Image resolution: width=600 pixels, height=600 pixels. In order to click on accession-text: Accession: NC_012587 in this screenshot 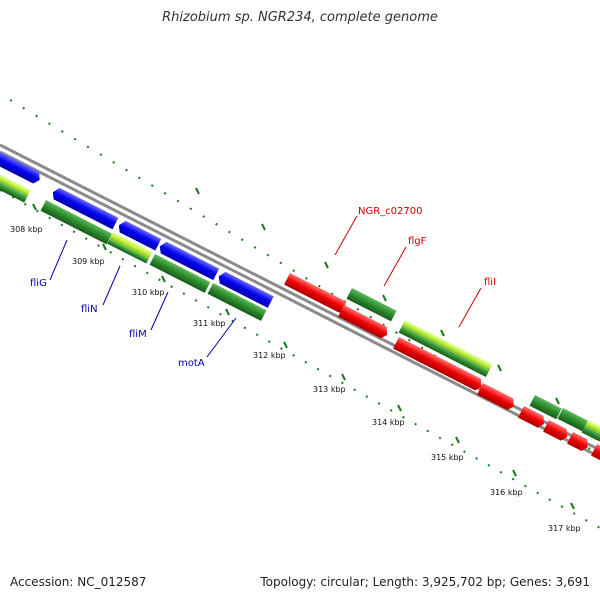, I will do `click(78, 582)`.